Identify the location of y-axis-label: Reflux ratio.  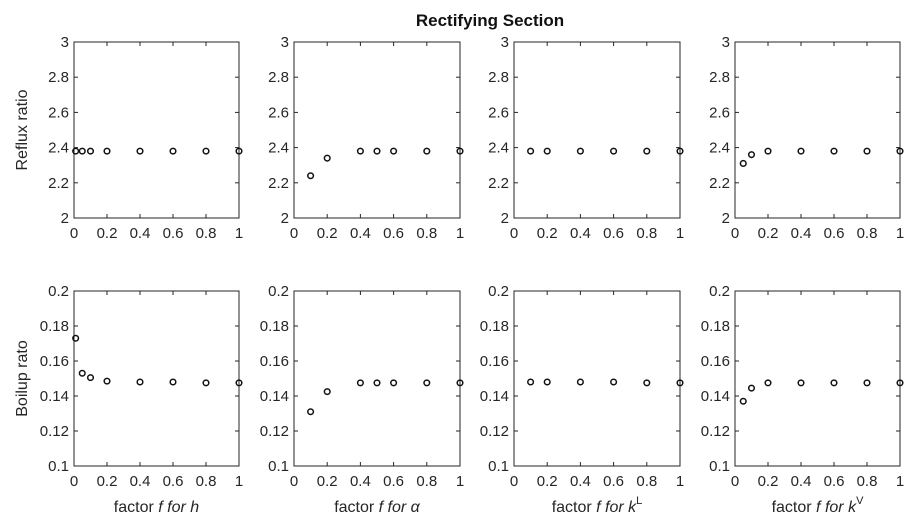
(22, 129).